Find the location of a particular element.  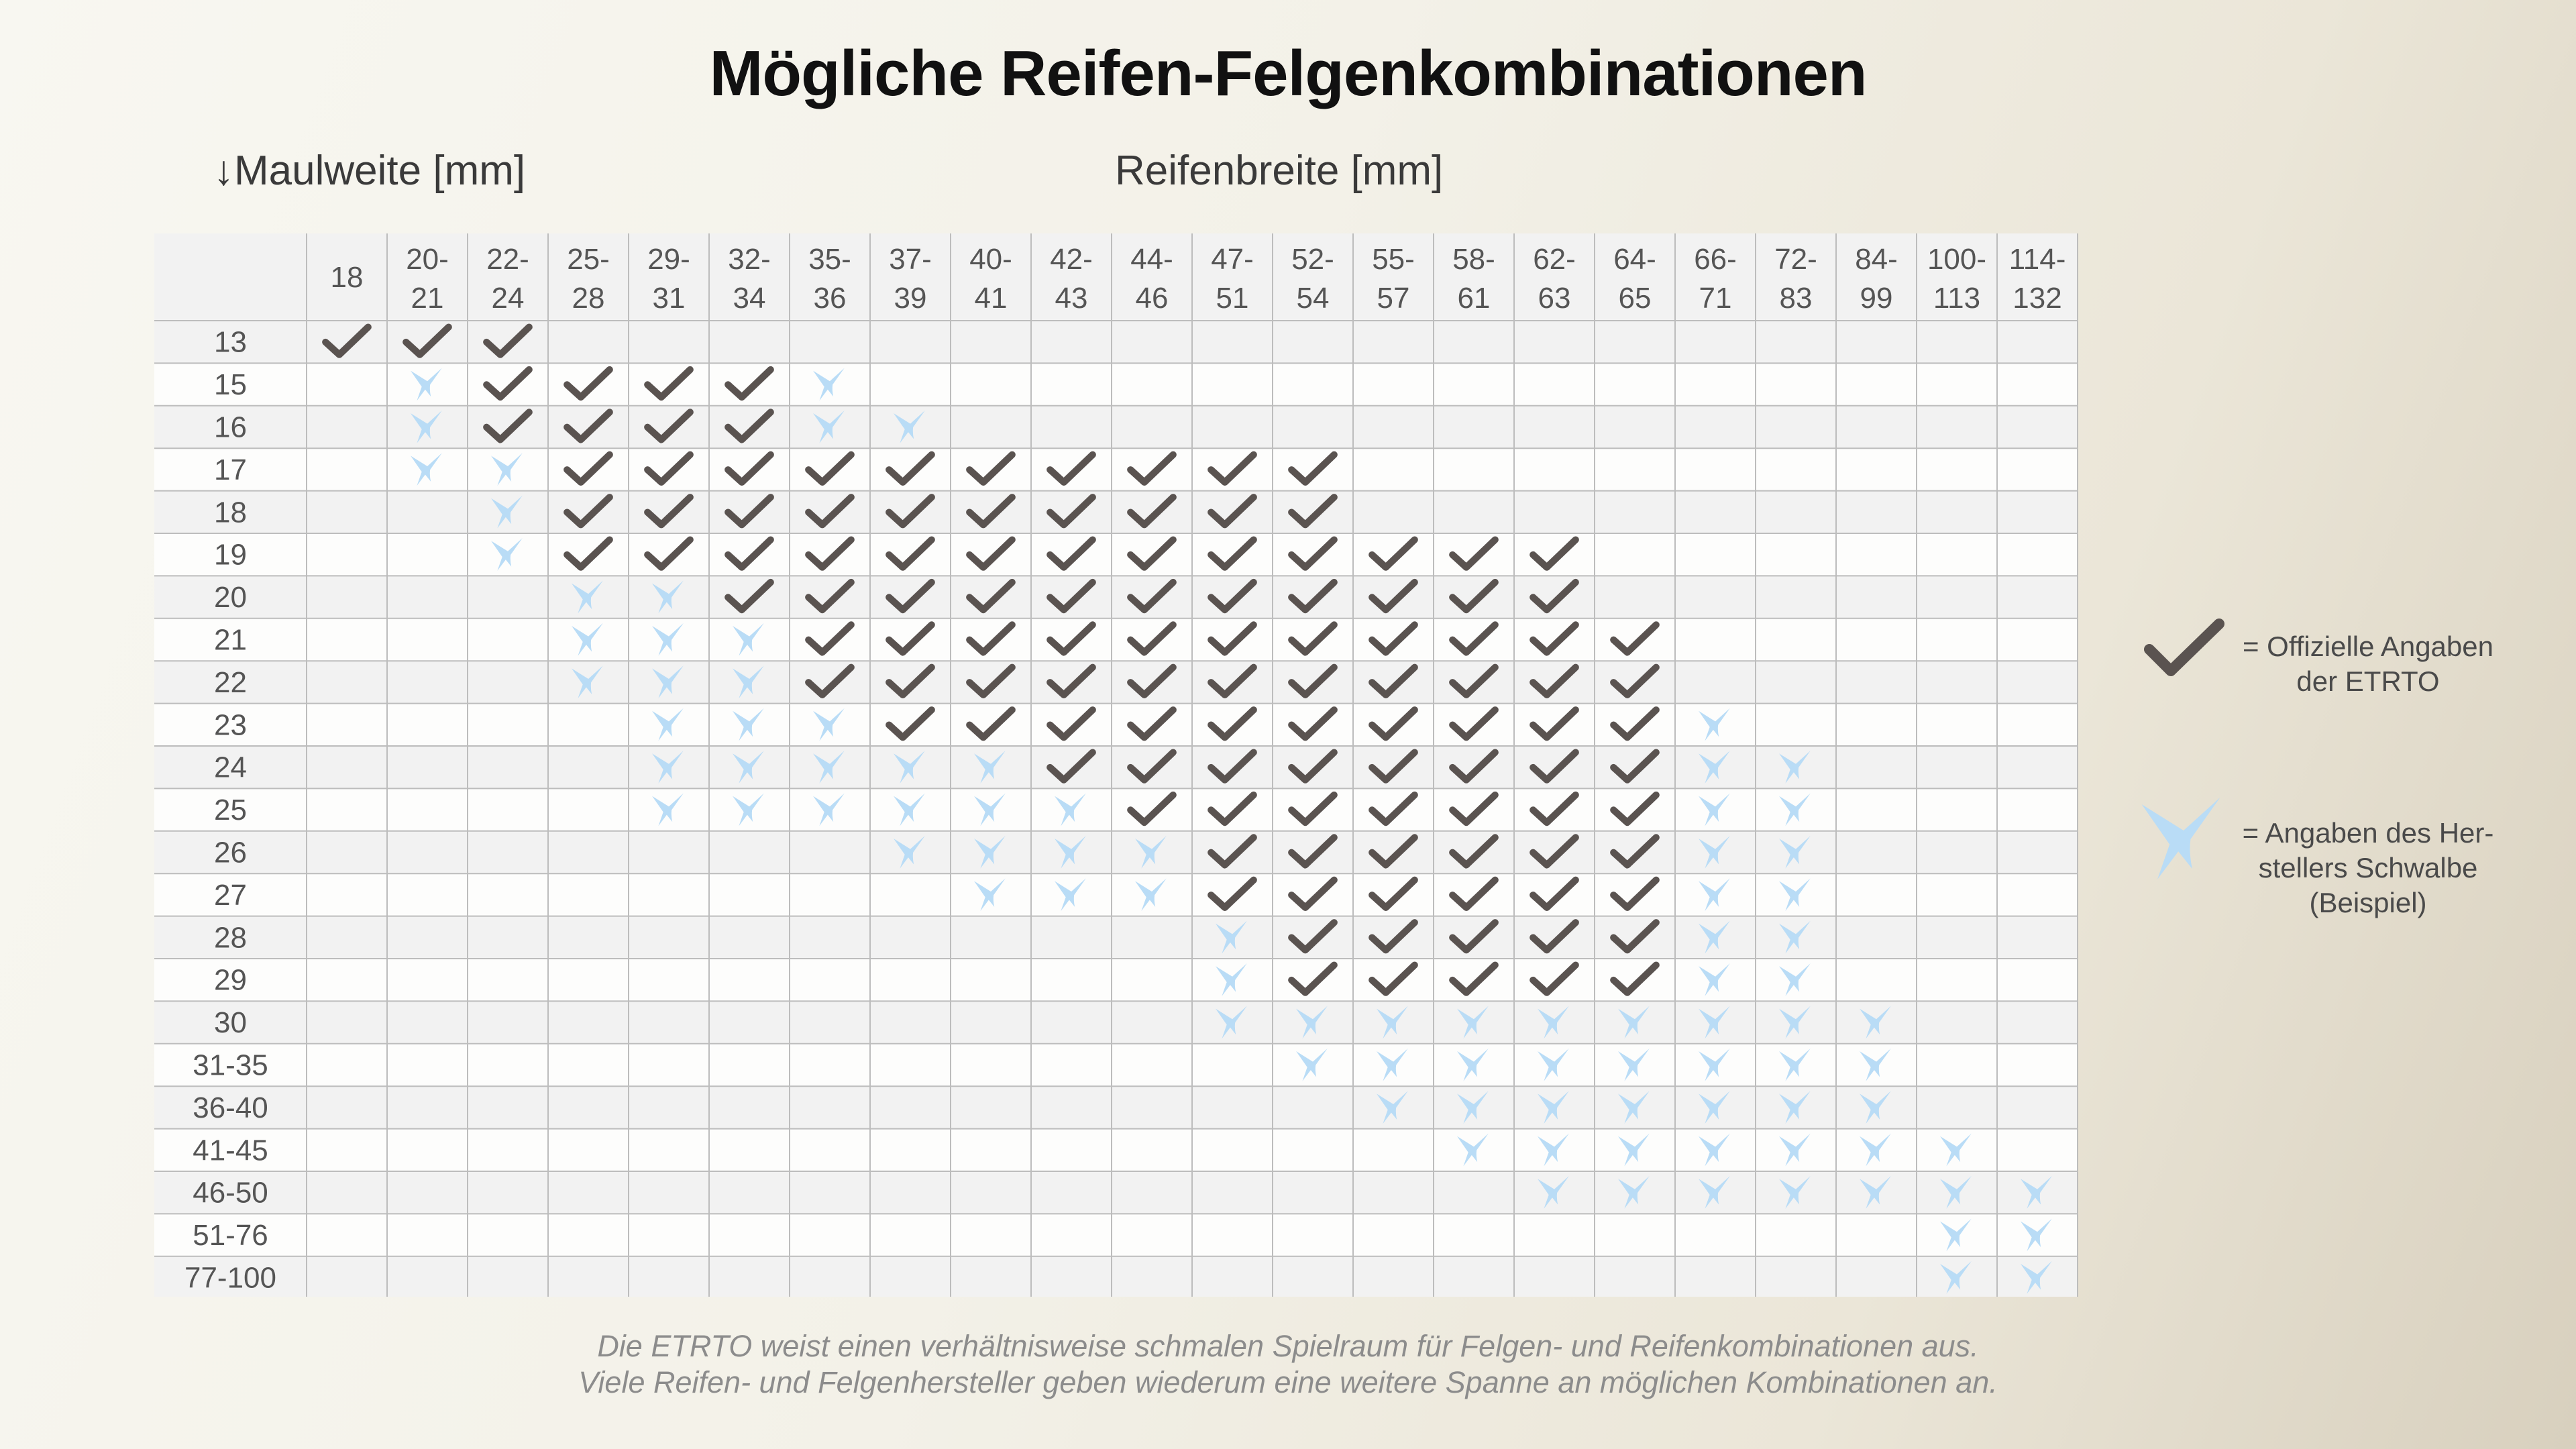

legend-official-line2: der ETRTO is located at coordinates (2368, 681).